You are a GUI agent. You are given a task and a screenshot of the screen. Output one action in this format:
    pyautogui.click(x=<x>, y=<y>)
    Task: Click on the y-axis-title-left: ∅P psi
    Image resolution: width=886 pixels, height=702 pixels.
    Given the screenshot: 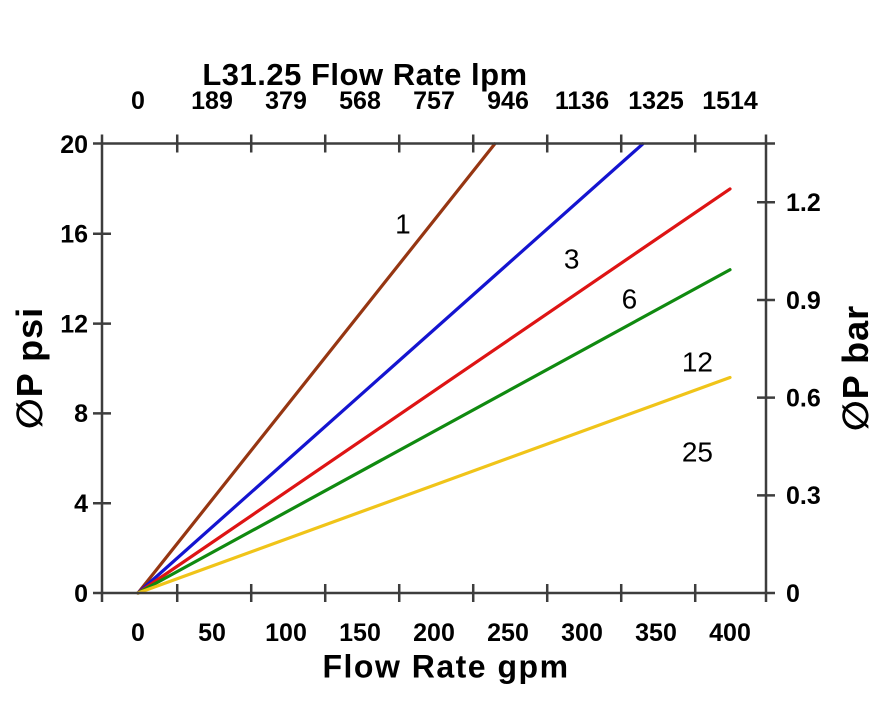 What is the action you would take?
    pyautogui.click(x=29, y=368)
    